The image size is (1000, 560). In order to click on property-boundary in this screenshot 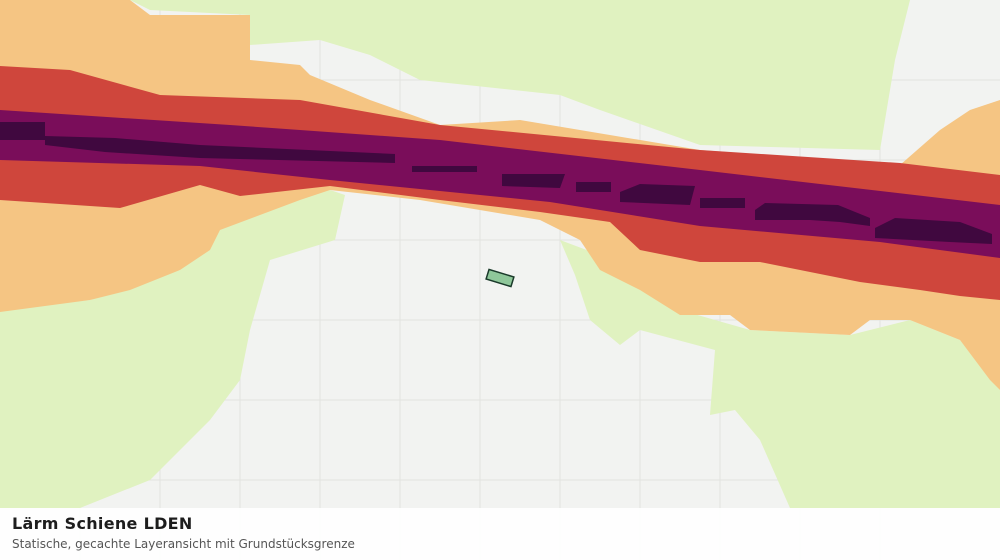, I will do `click(500, 278)`.